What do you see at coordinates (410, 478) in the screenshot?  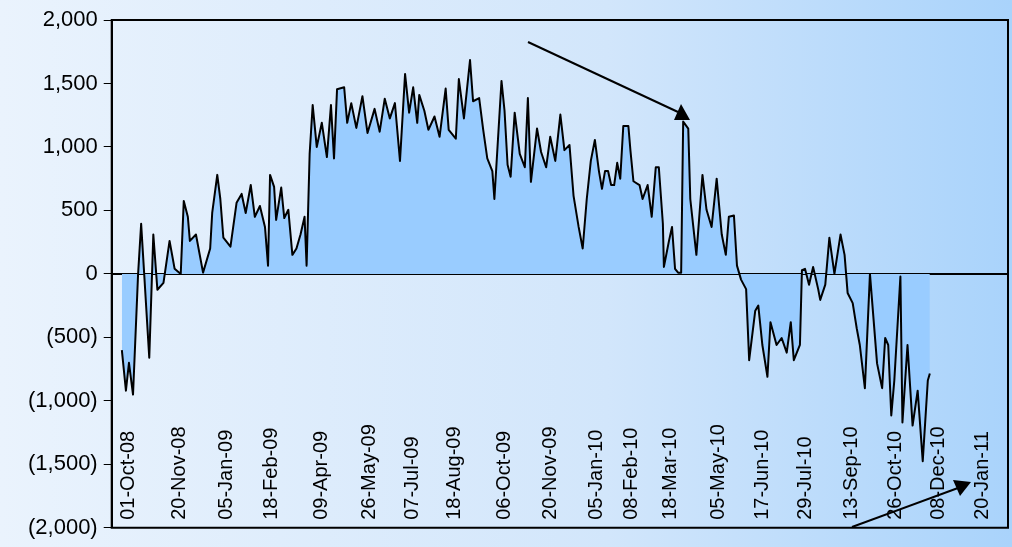 I see `x-tick-label: 07-Jul-09` at bounding box center [410, 478].